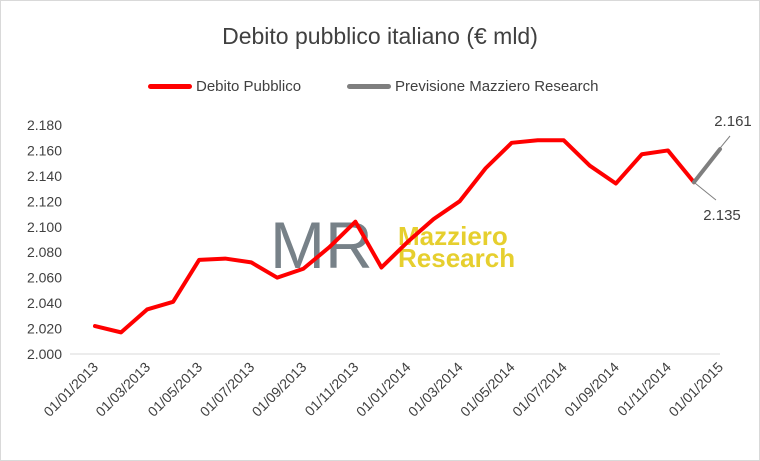  What do you see at coordinates (44, 176) in the screenshot?
I see `y-tick-label: 2.140` at bounding box center [44, 176].